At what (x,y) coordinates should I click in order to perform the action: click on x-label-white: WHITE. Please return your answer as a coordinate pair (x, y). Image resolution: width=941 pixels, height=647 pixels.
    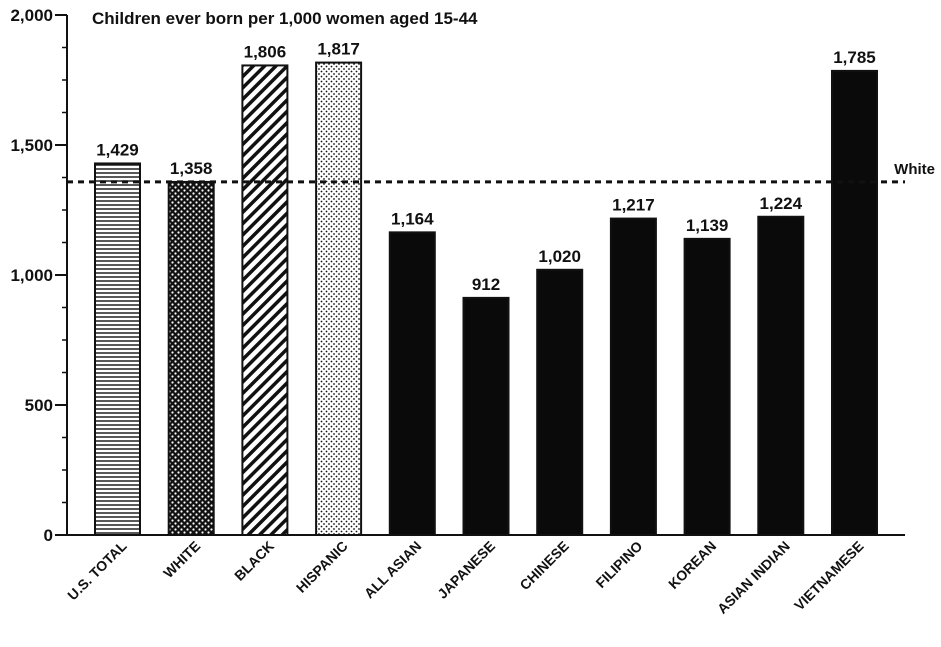
    Looking at the image, I should click on (181, 559).